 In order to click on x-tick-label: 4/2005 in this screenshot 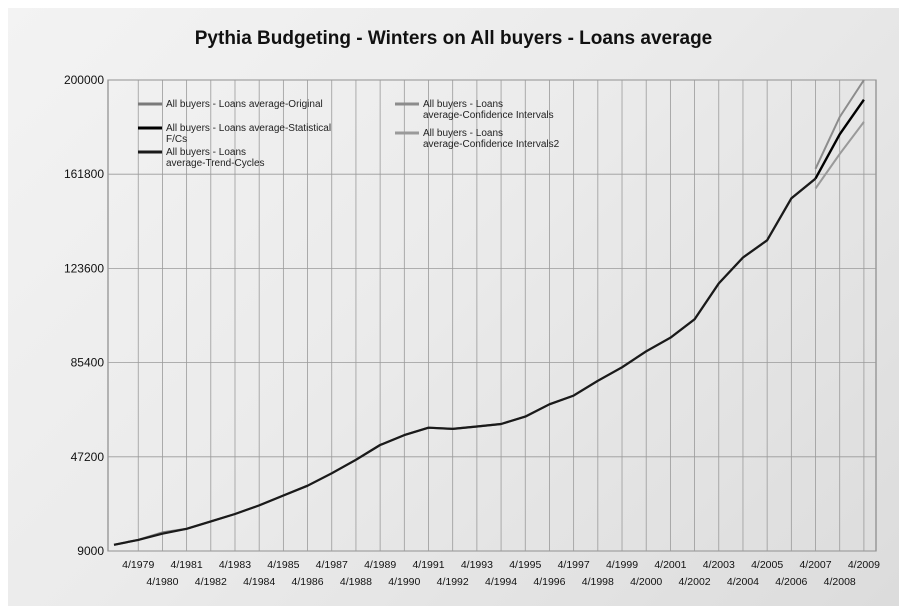, I will do `click(767, 565)`.